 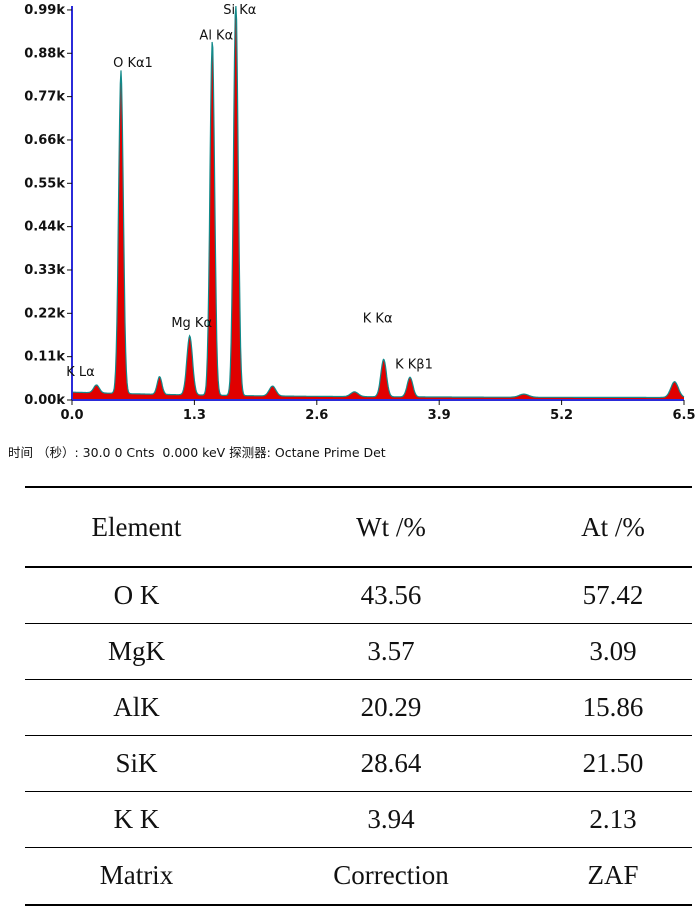 What do you see at coordinates (71, 415) in the screenshot?
I see `x-tick-label: 0.0` at bounding box center [71, 415].